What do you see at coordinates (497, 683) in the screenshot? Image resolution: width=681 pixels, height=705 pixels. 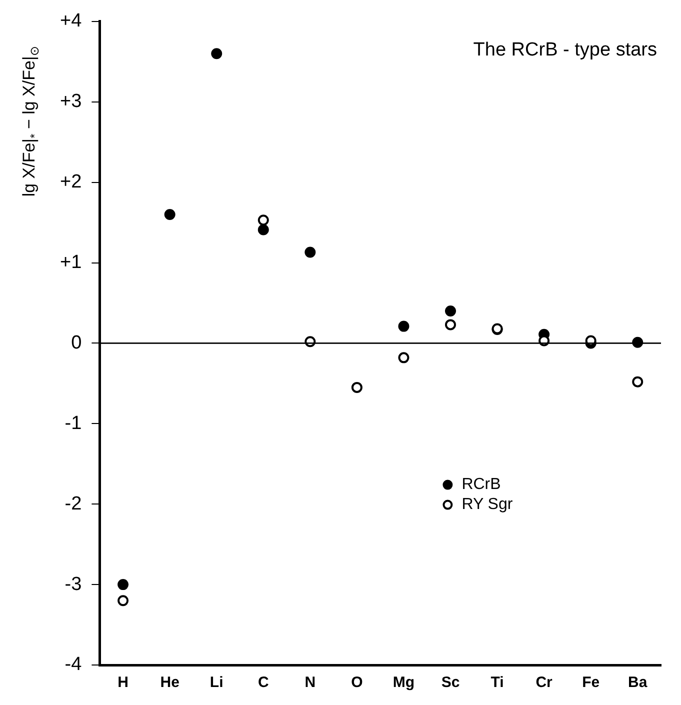 I see `x-tick-label: Ti` at bounding box center [497, 683].